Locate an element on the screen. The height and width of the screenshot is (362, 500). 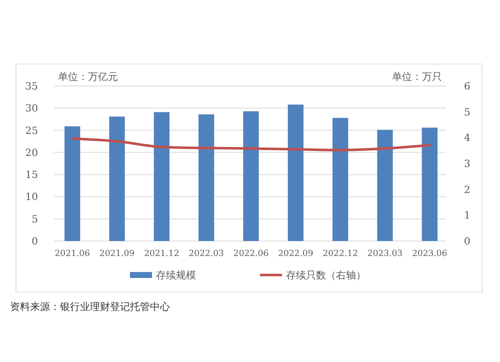
y-tick-label: 30 is located at coordinates (31, 109).